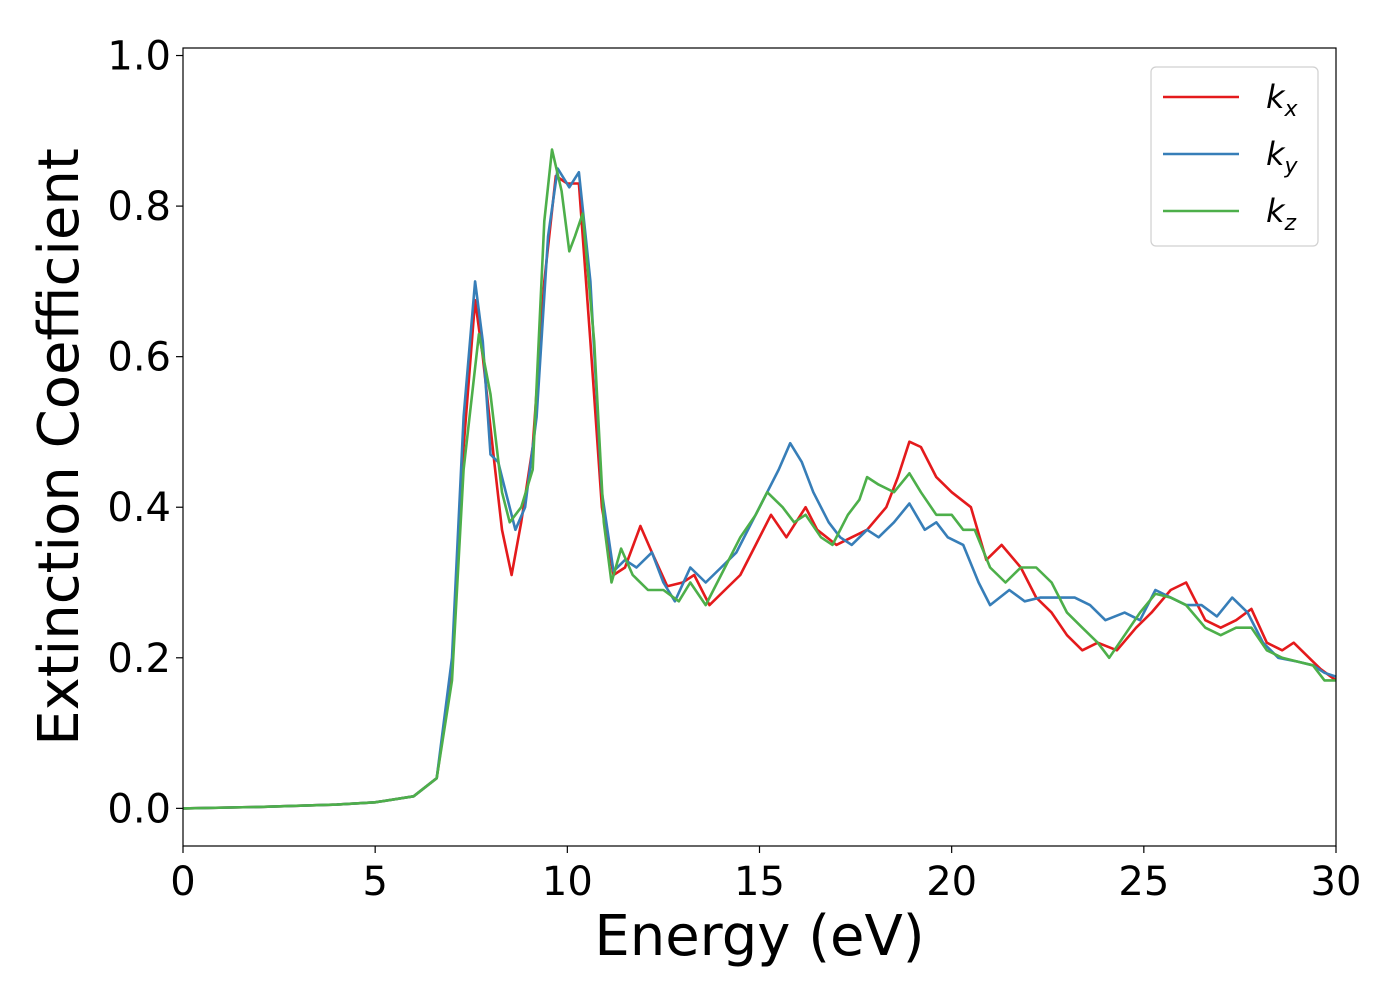  What do you see at coordinates (139, 207) in the screenshot?
I see `y-tick-label: 0.8` at bounding box center [139, 207].